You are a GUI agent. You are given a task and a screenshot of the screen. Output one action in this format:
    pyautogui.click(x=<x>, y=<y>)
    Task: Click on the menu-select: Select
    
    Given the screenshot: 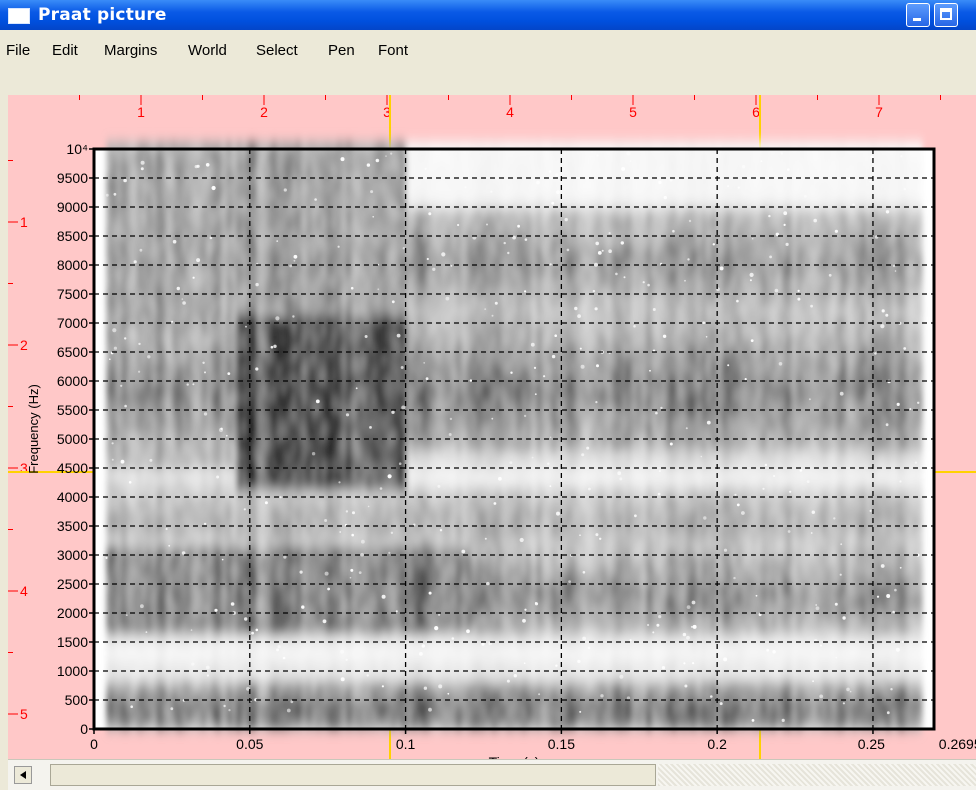 What is the action you would take?
    pyautogui.click(x=277, y=50)
    